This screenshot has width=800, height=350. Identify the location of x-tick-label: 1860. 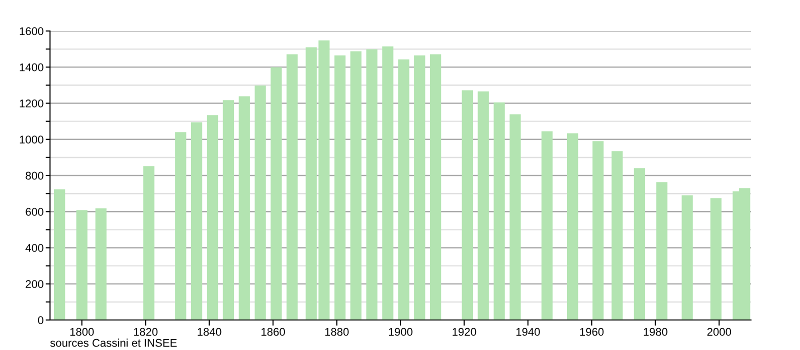
(273, 332).